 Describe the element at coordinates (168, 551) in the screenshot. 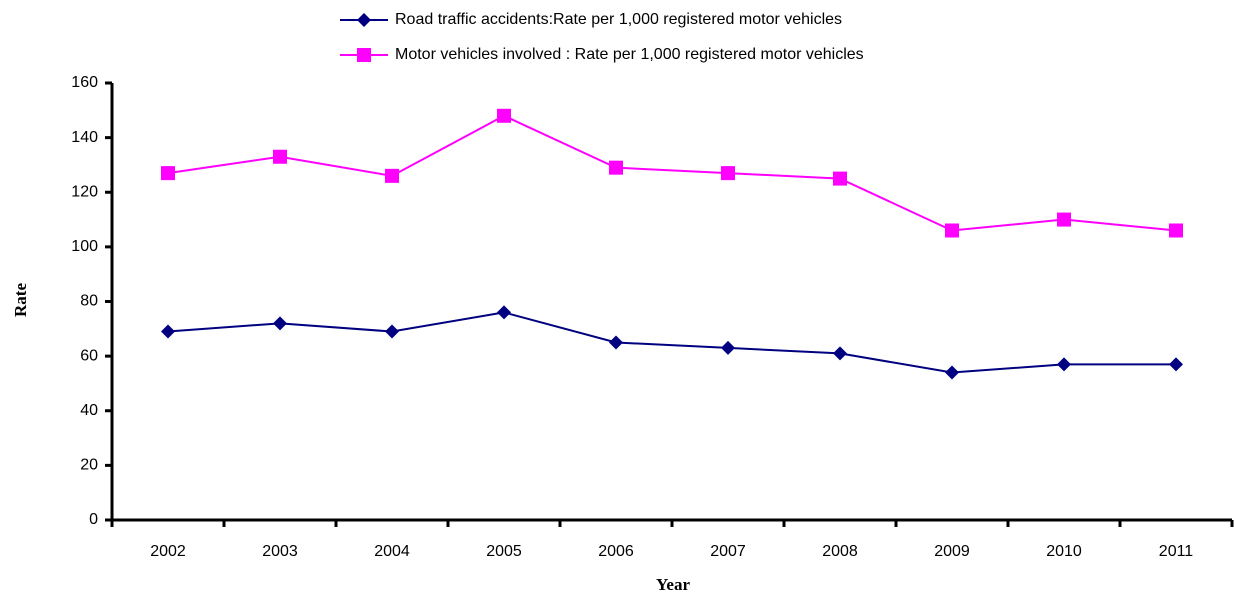

I see `x-tick-label: 2002` at that location.